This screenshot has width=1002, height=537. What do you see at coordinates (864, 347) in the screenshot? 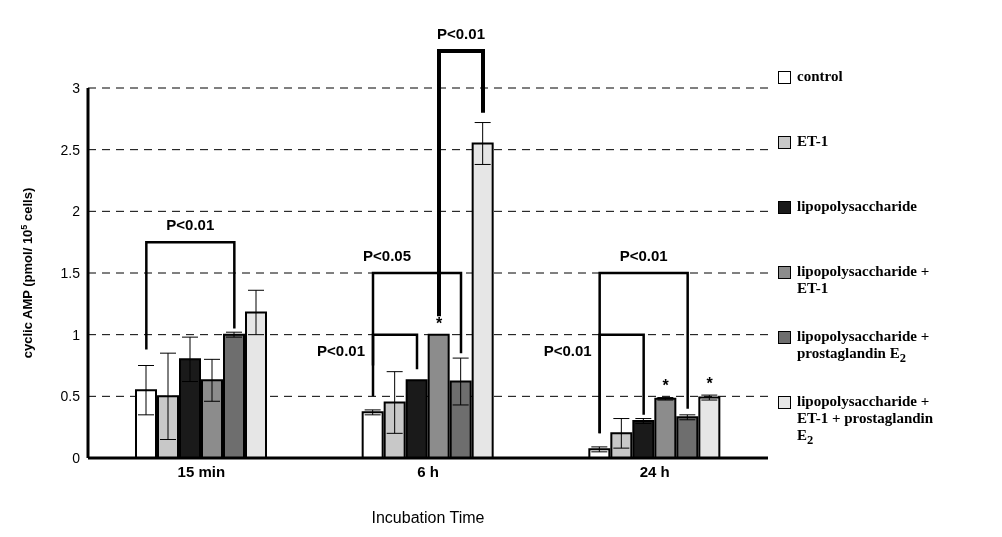
I see `legend-label: lipopolysaccharide + prostaglandin E$_{2}$` at bounding box center [864, 347].